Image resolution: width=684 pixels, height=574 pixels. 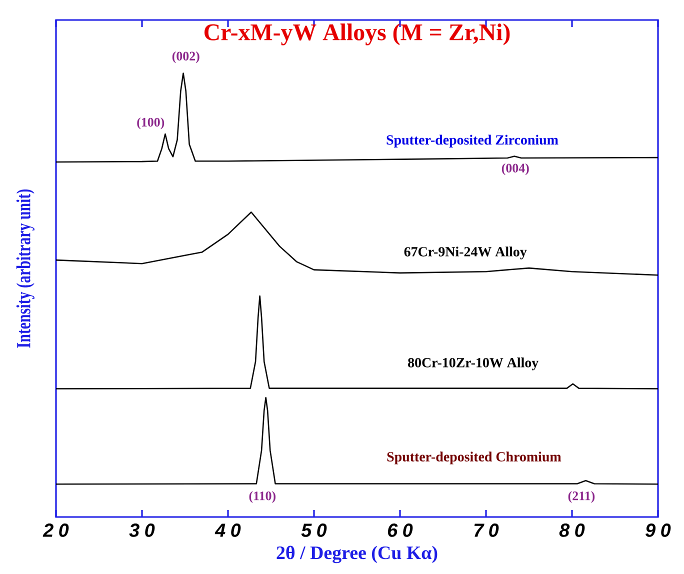 I want to click on annotation: (004), so click(x=515, y=169).